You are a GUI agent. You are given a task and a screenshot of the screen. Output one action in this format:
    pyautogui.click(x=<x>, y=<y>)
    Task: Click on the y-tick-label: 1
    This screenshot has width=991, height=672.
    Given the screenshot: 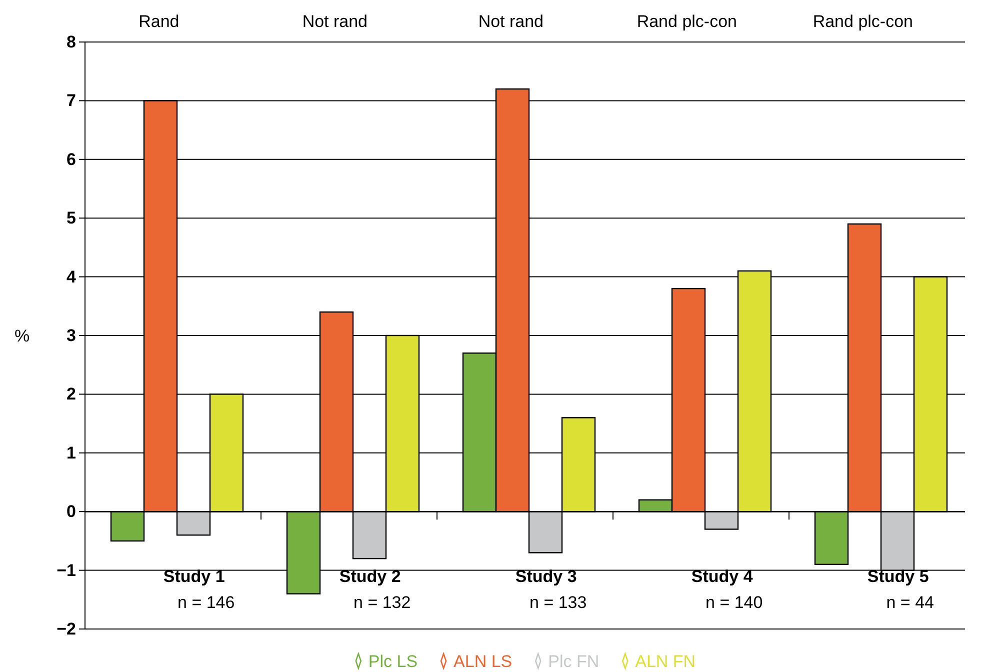 What is the action you would take?
    pyautogui.click(x=71, y=452)
    